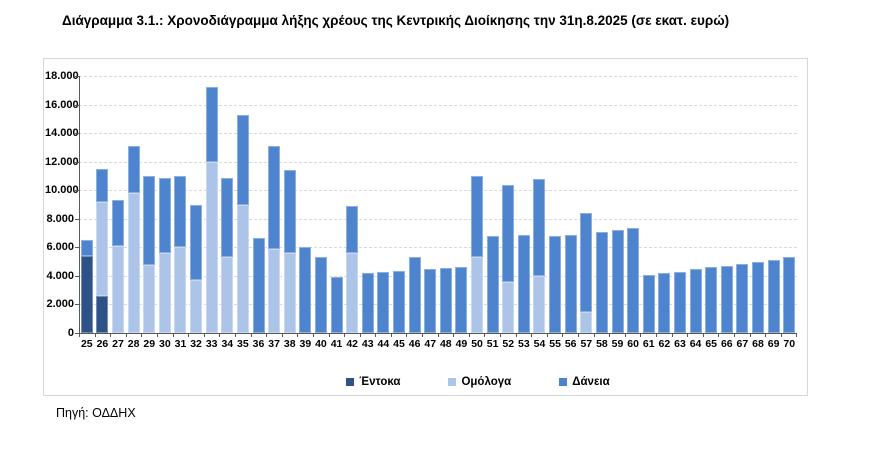  Describe the element at coordinates (258, 344) in the screenshot. I see `x-axis-label: 36` at that location.